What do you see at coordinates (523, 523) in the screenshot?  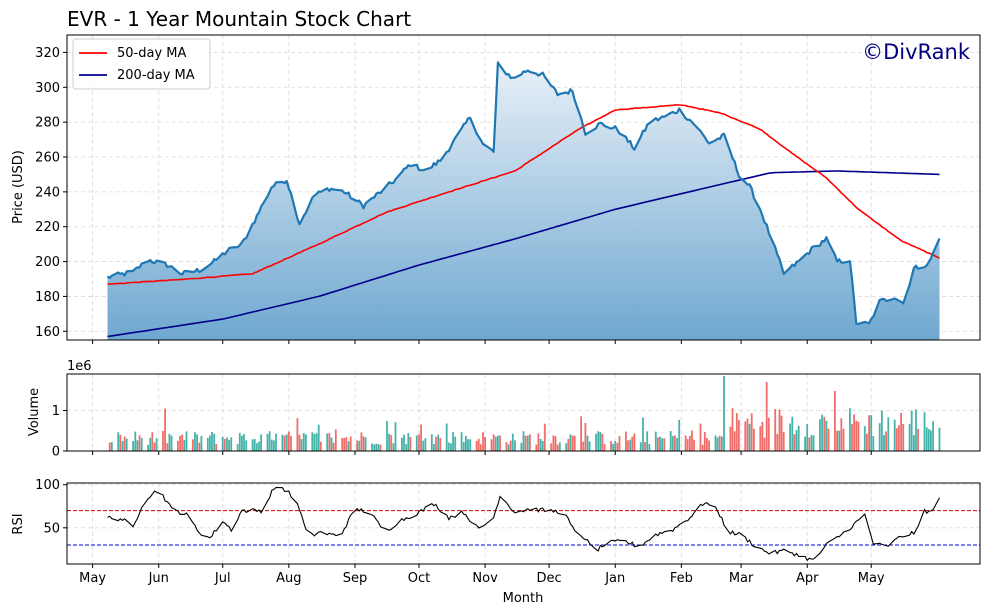 I see `rsi-frame` at bounding box center [523, 523].